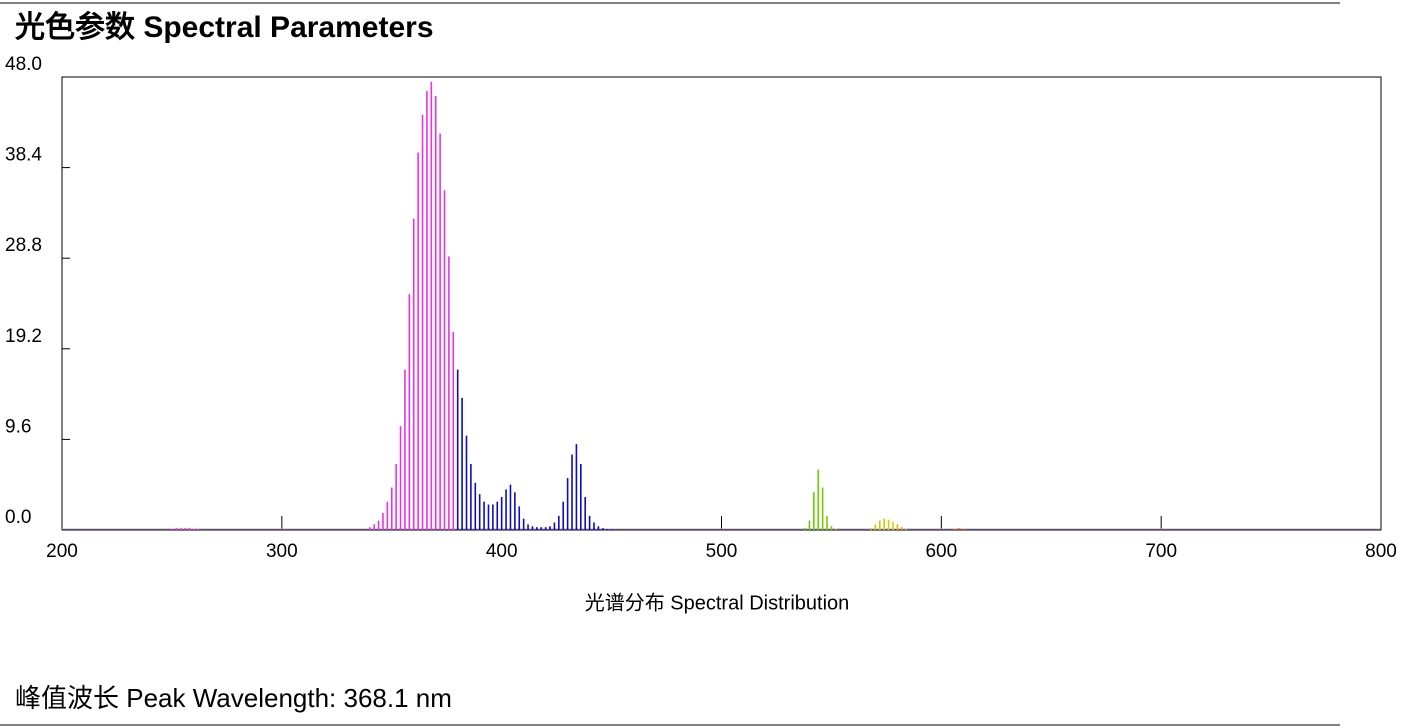 This screenshot has height=728, width=1412. I want to click on x-tick-label: 300, so click(282, 551).